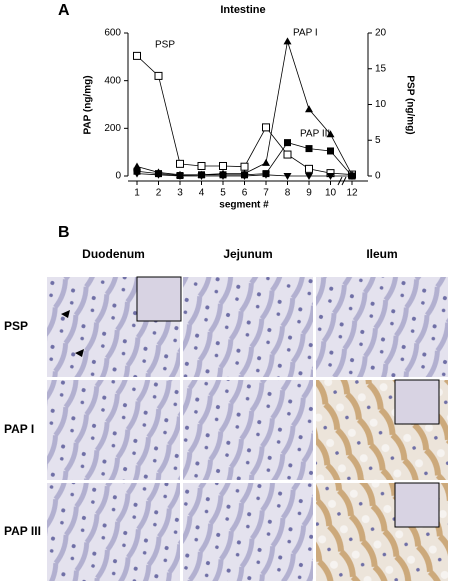 This screenshot has height=581, width=450. Describe the element at coordinates (381, 254) in the screenshot. I see `column-header: Ileum` at that location.